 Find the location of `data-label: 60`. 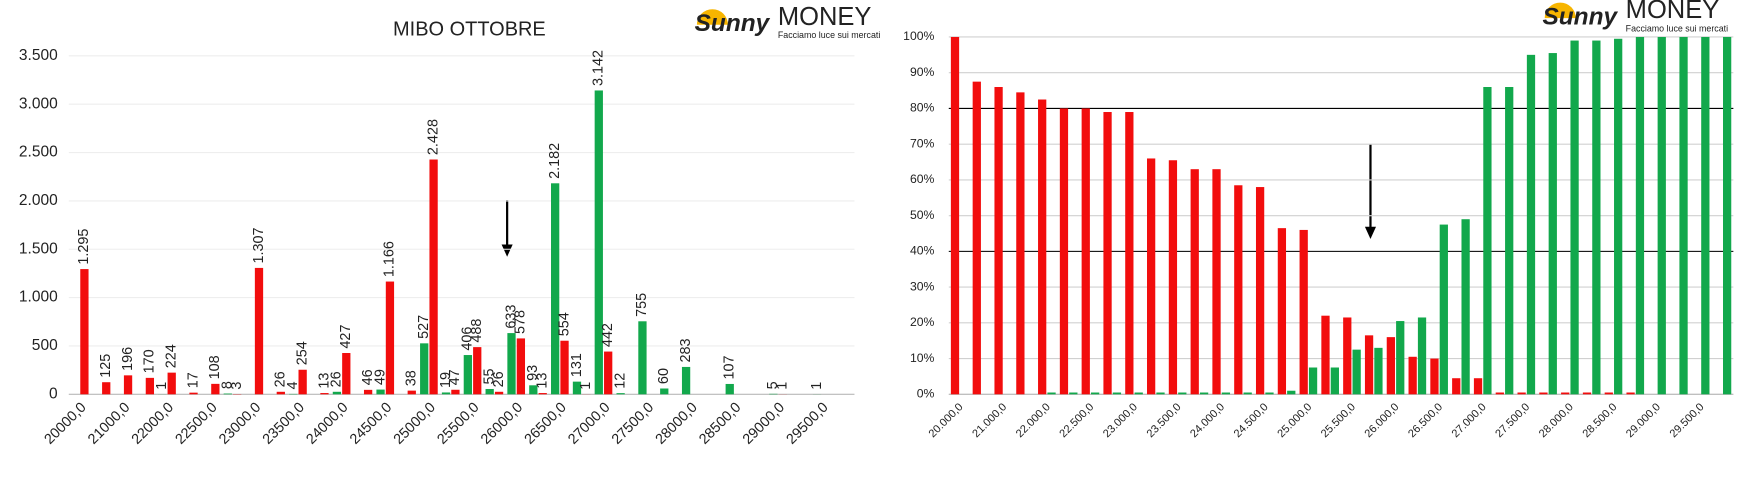

data-label: 60 is located at coordinates (664, 376).